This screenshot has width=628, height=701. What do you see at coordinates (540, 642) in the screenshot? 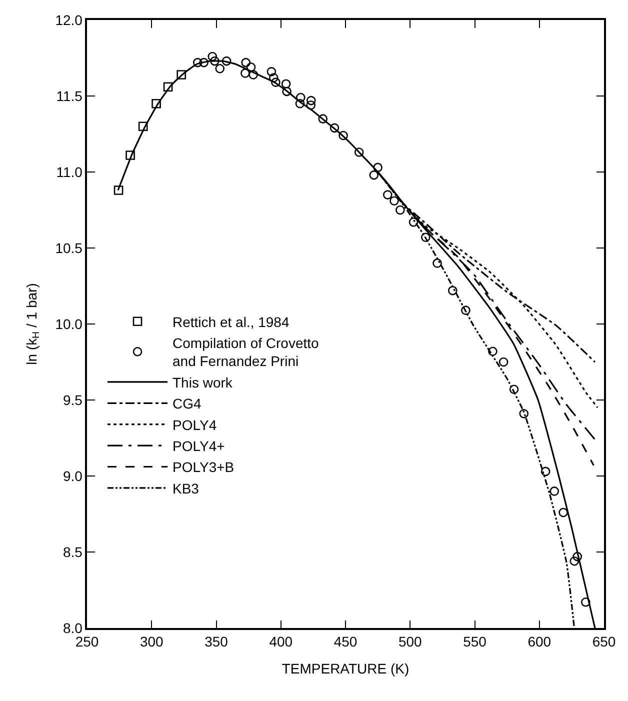
I see `x-tick-label: 600` at bounding box center [540, 642].